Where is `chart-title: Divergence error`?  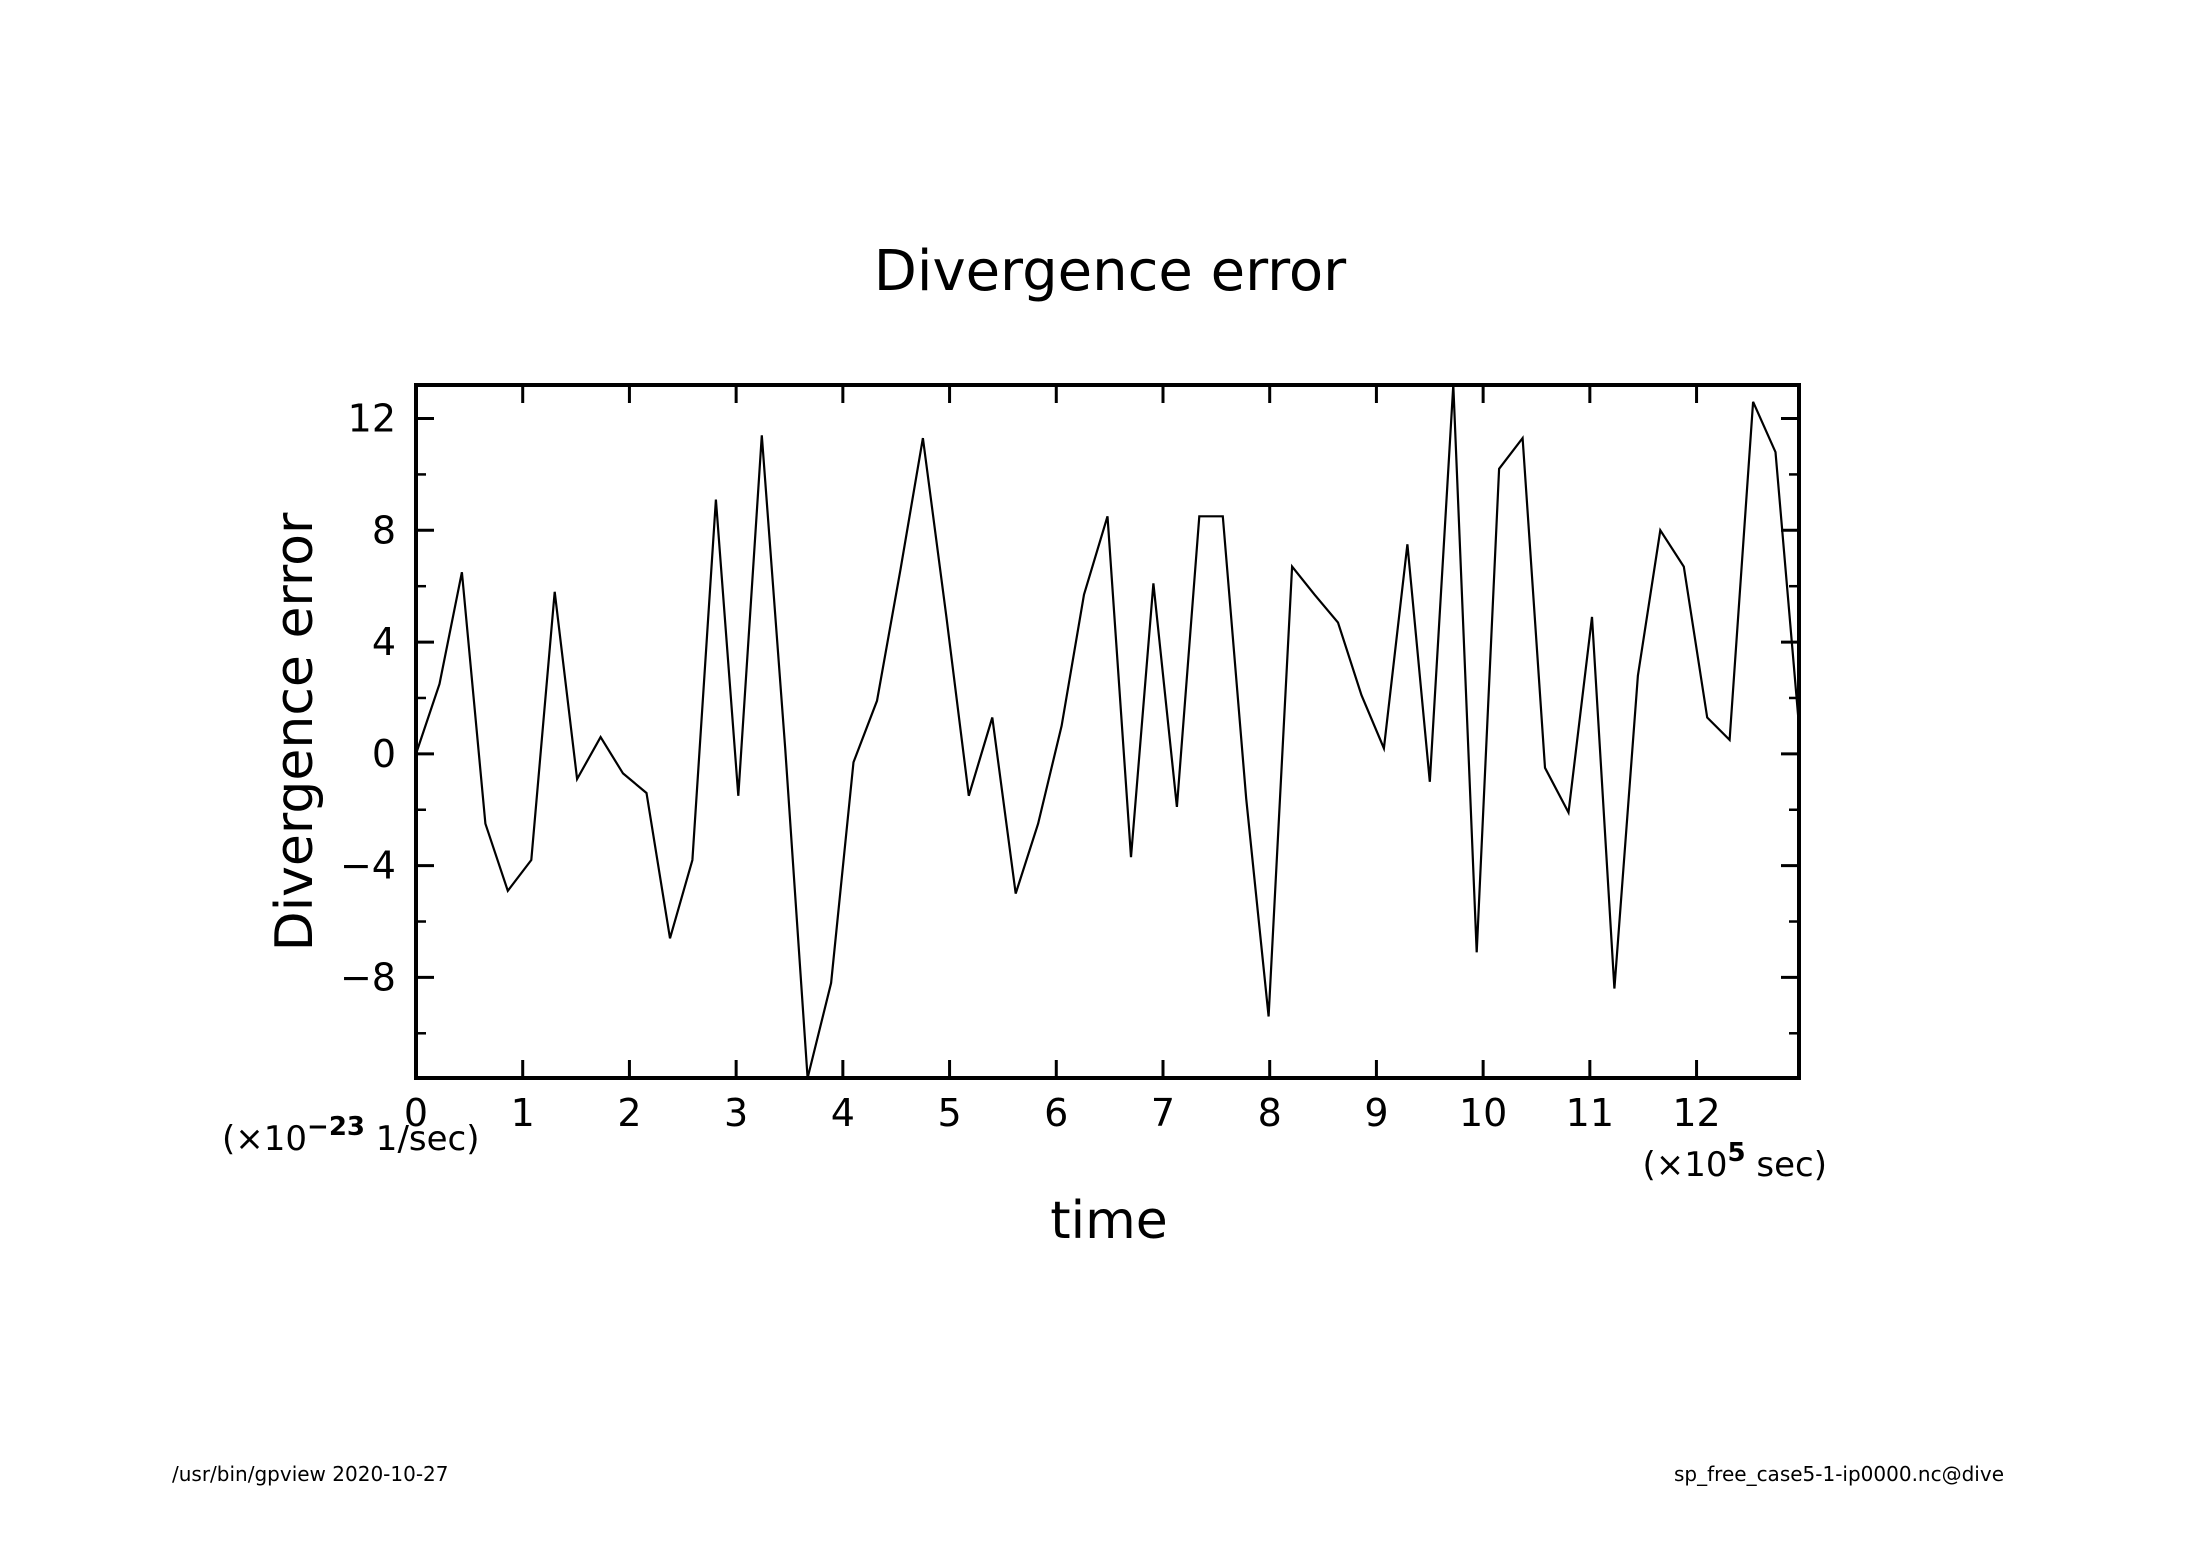 chart-title: Divergence error is located at coordinates (1110, 271).